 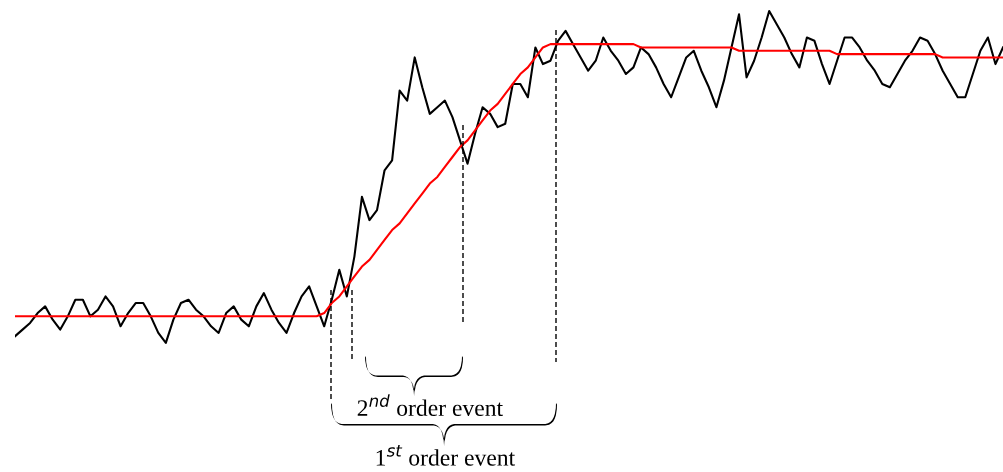 I want to click on text: 1$^{st}$ order event, so click(x=446, y=455).